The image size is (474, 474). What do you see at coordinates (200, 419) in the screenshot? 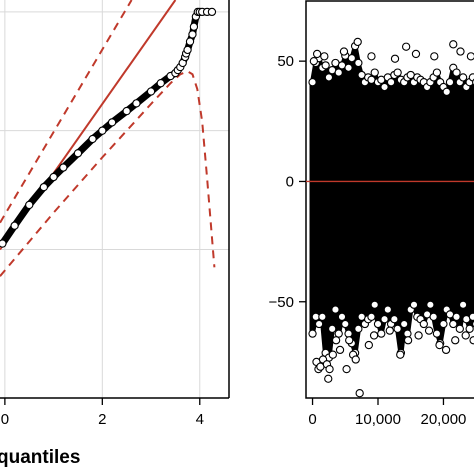
I see `qq-x-tick-label: 4` at bounding box center [200, 419].